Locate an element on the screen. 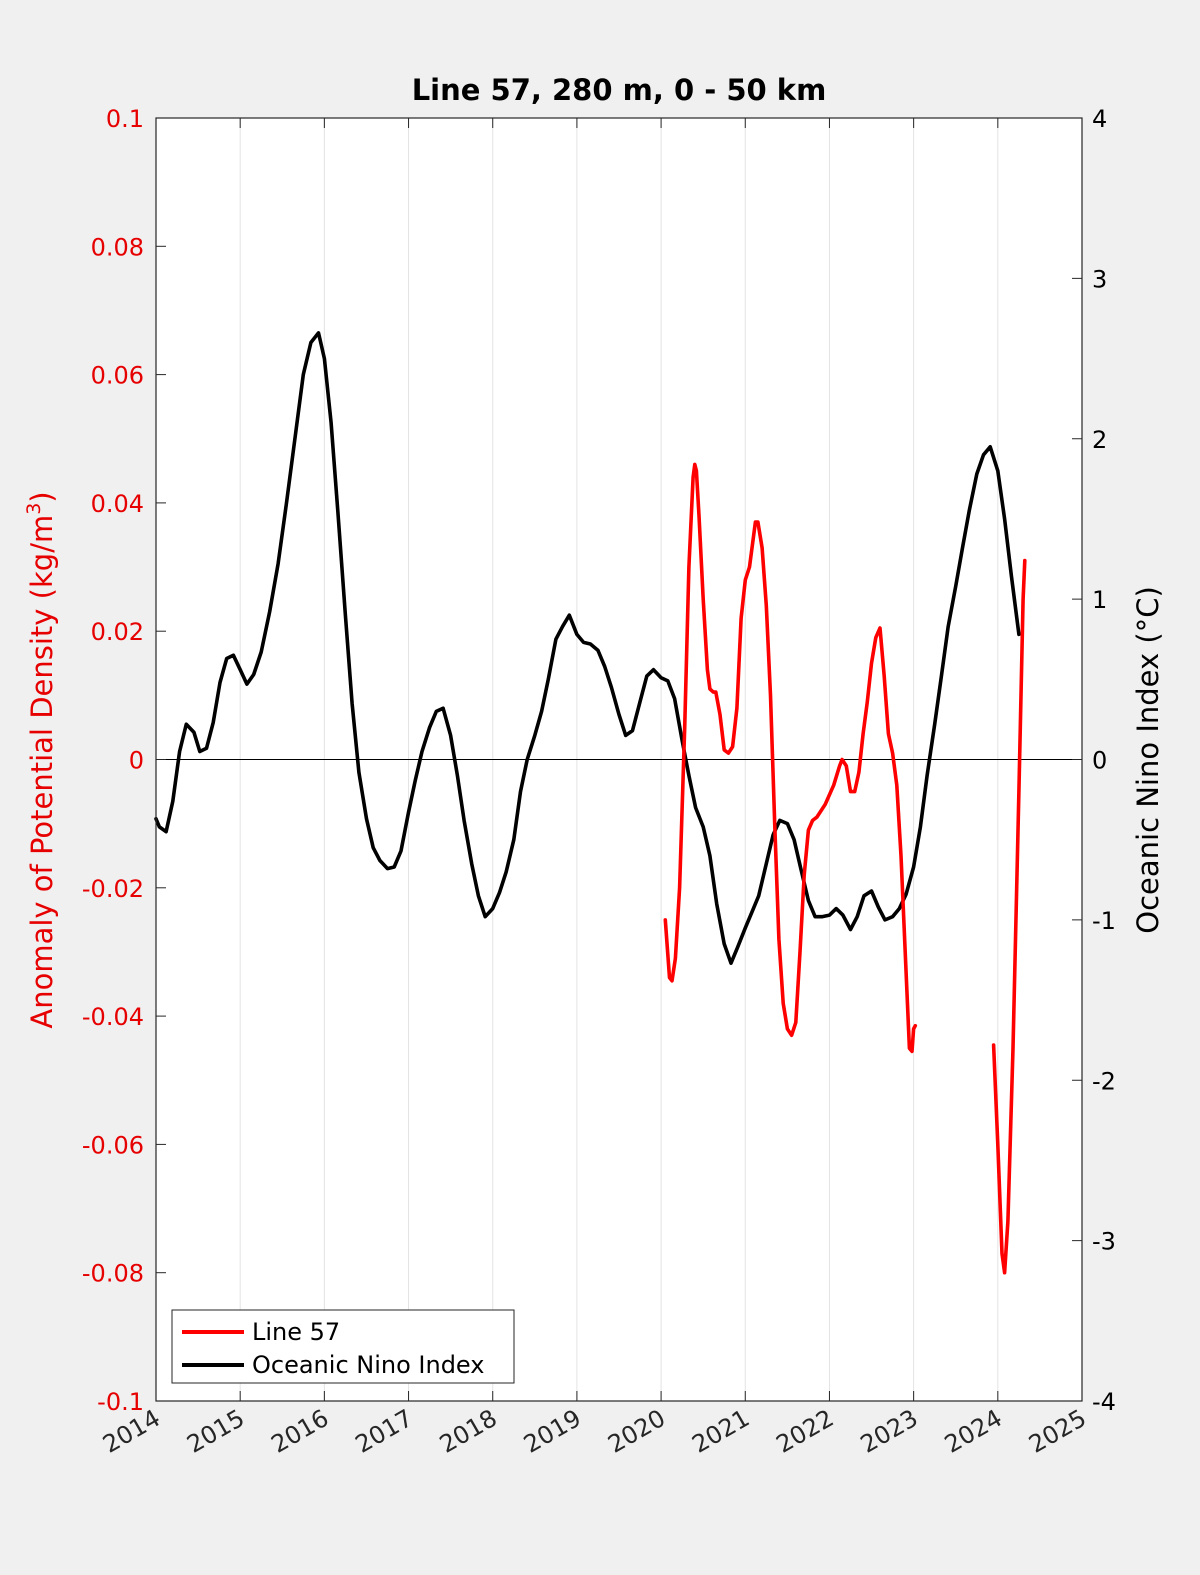 This screenshot has width=1200, height=1575. legend-box is located at coordinates (343, 1346).